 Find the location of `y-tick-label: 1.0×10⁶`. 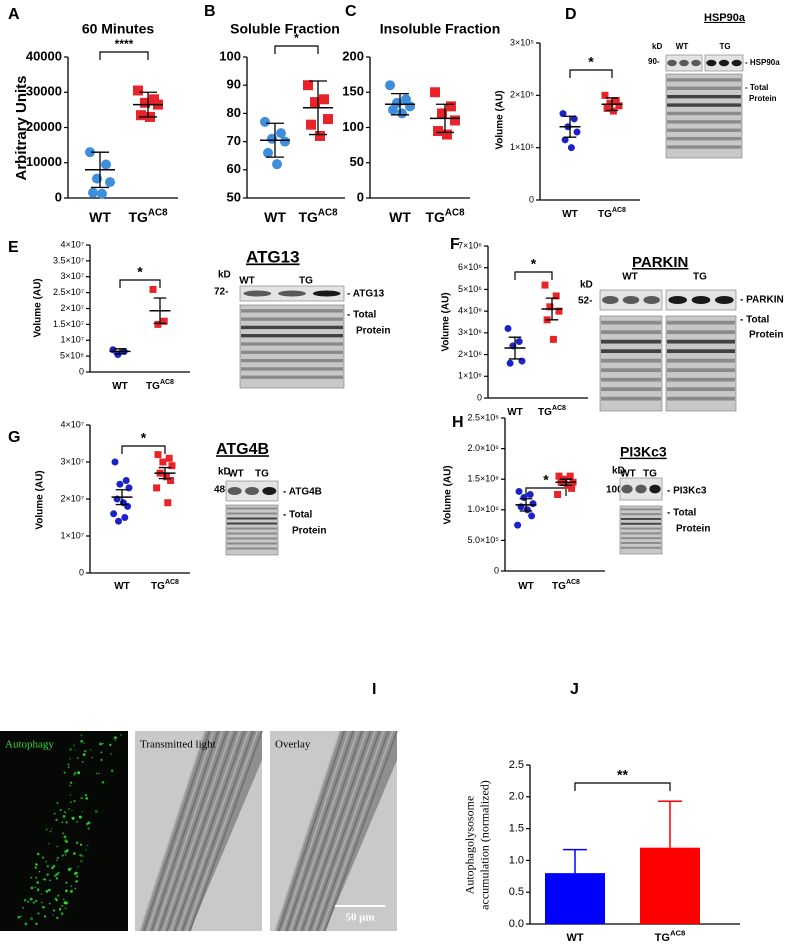

y-tick-label: 1.0×10⁶ is located at coordinates (484, 509).